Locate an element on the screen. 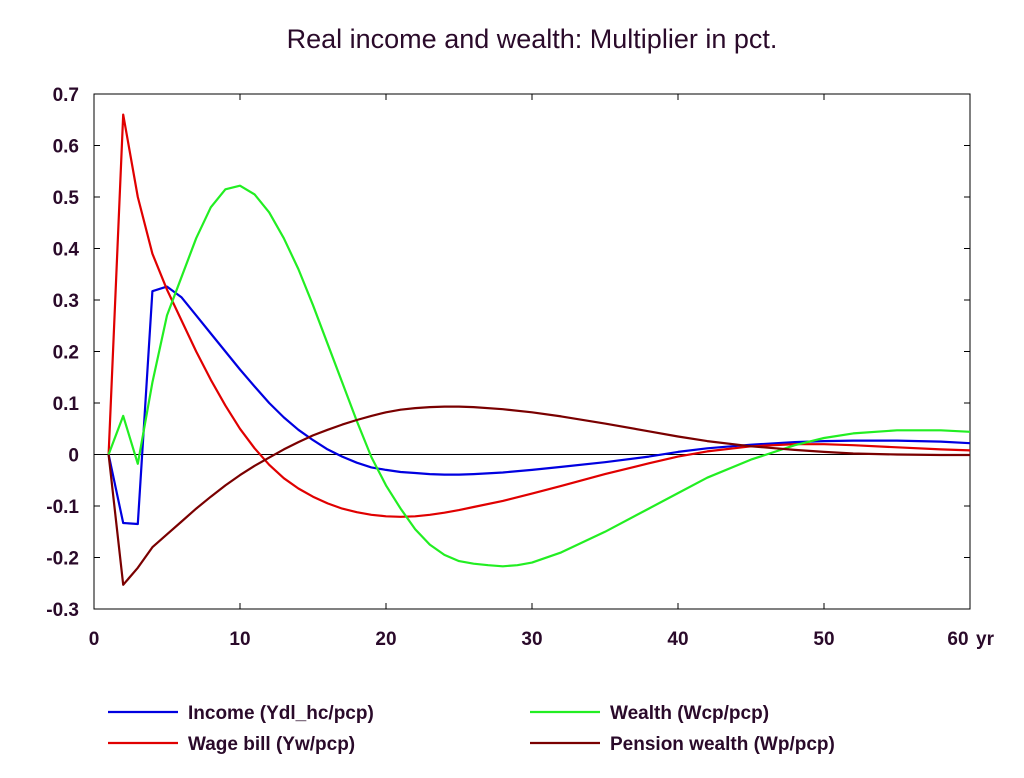 The width and height of the screenshot is (1024, 778). legend-label-3: Wealth (Wcp/pcp) is located at coordinates (689, 713).